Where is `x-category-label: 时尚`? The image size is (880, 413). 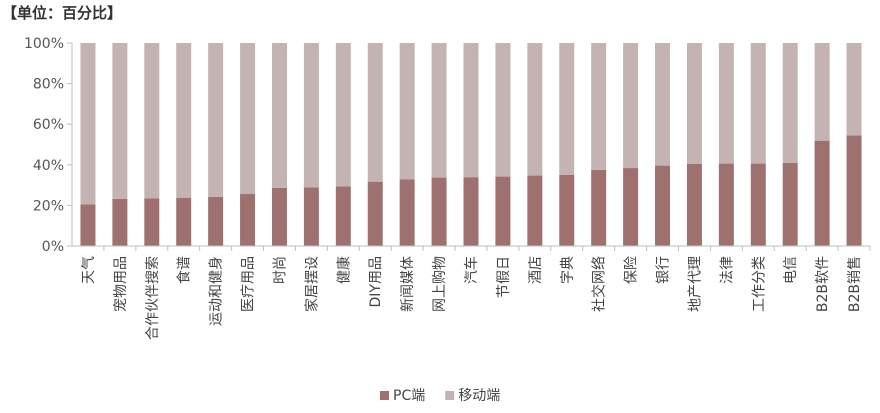
x-category-label: 时尚 is located at coordinates (280, 270).